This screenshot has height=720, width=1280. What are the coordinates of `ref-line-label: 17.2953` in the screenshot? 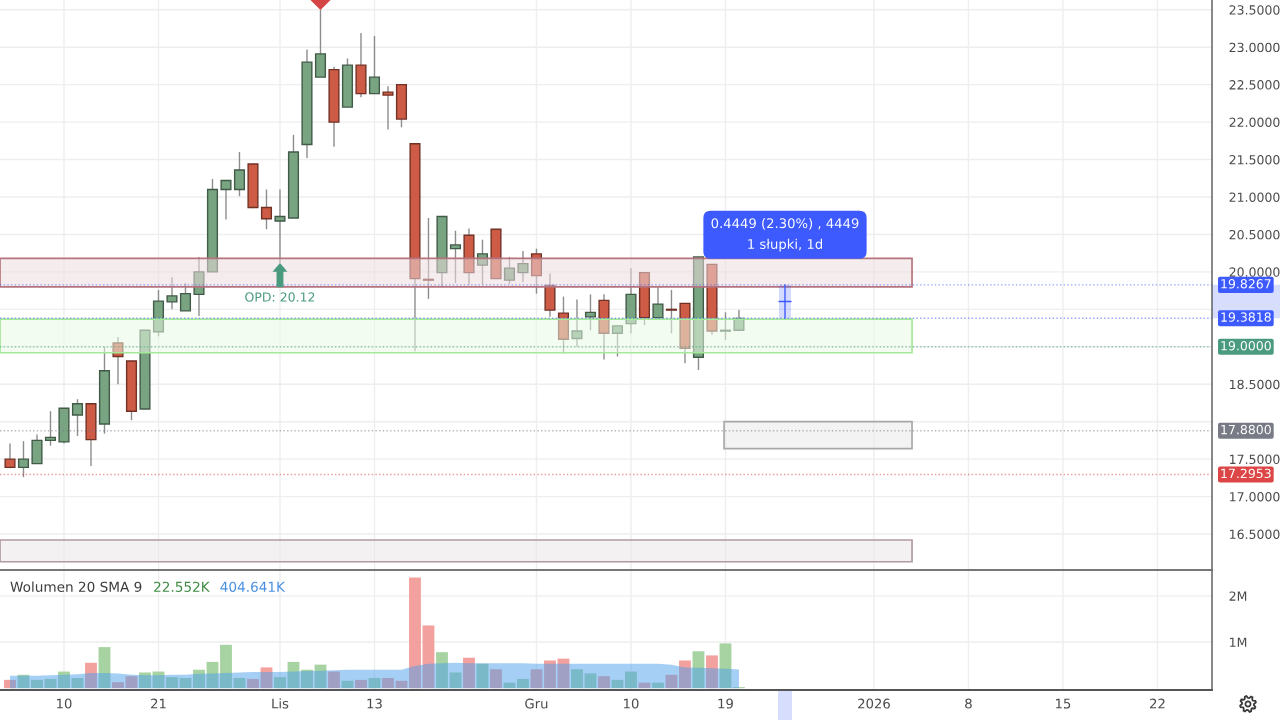 It's located at (1246, 473).